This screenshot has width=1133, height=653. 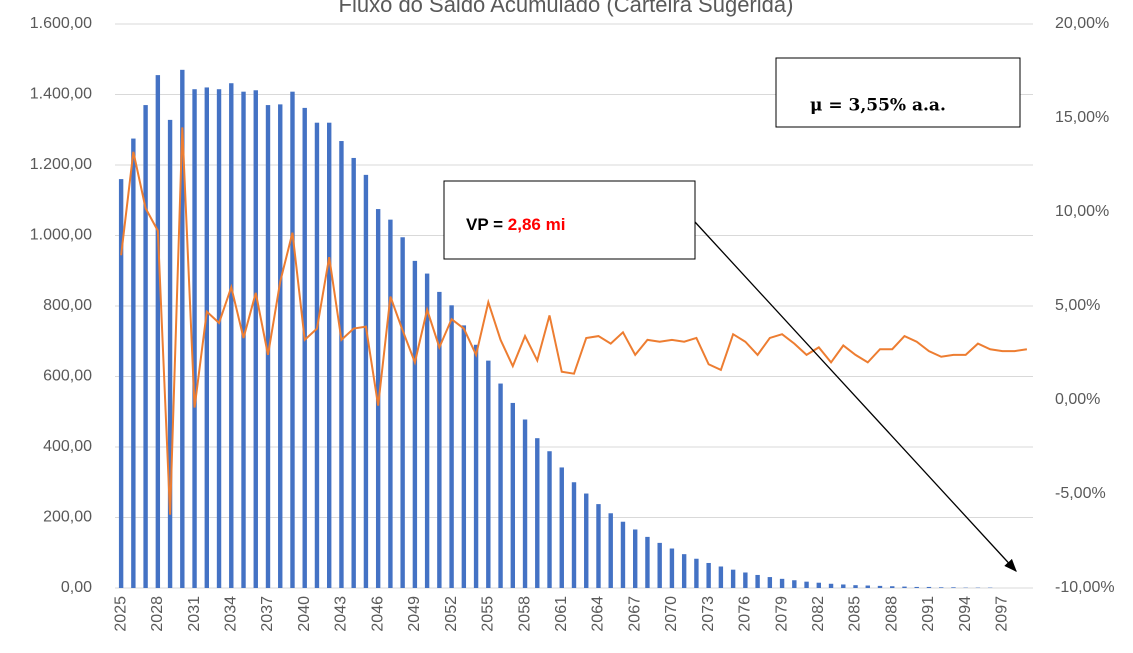 What do you see at coordinates (781, 614) in the screenshot?
I see `x-tick-label: 2079` at bounding box center [781, 614].